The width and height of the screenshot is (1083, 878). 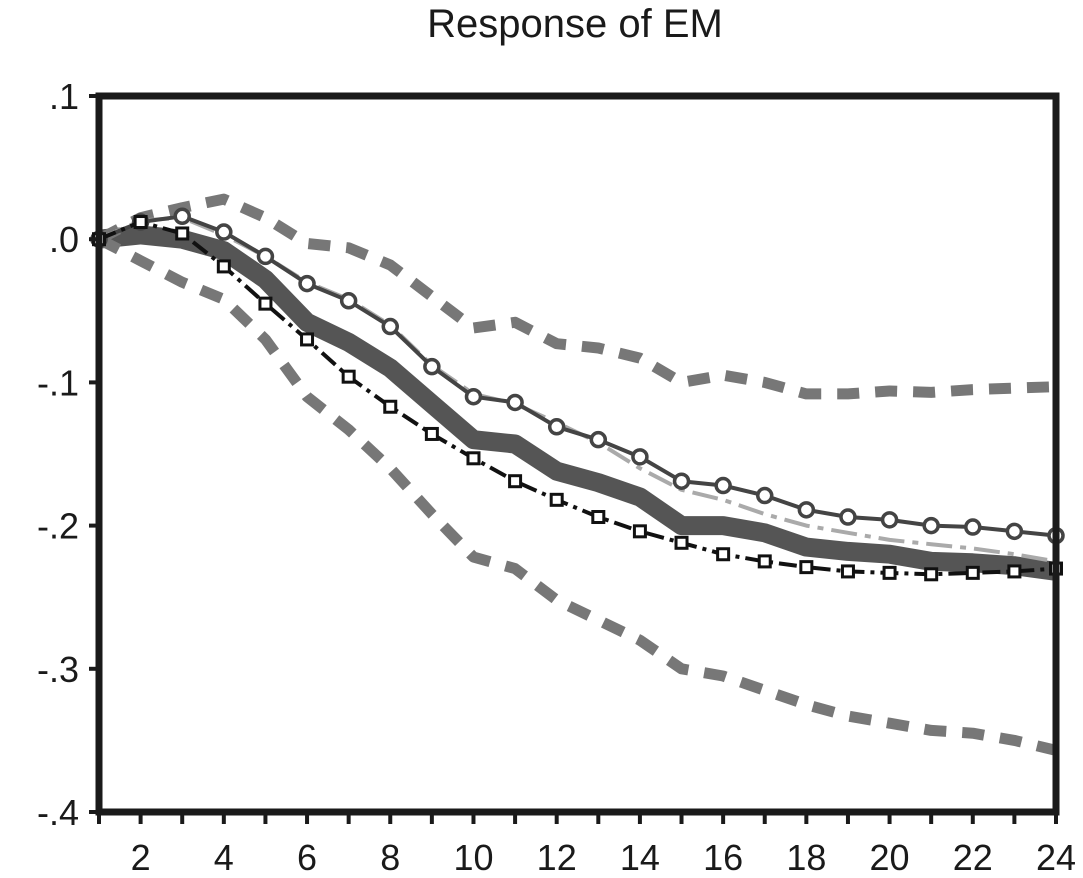 What do you see at coordinates (64, 239) in the screenshot?
I see `y-tick-label: .0` at bounding box center [64, 239].